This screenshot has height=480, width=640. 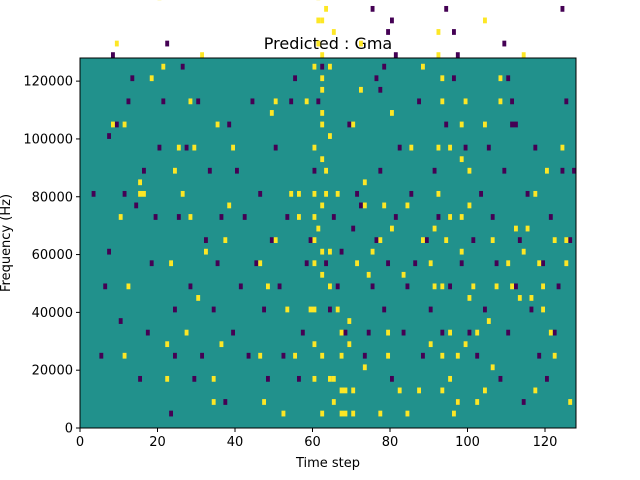 I want to click on x-tick-label: 60, so click(x=312, y=442).